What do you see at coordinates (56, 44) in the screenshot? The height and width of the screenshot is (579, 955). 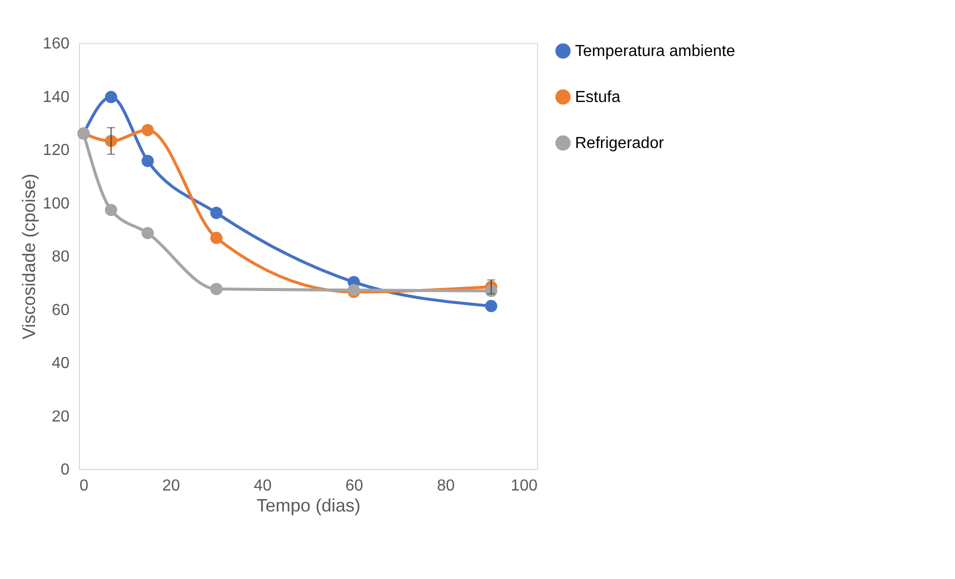 I see `y-tick-label: 160` at bounding box center [56, 44].